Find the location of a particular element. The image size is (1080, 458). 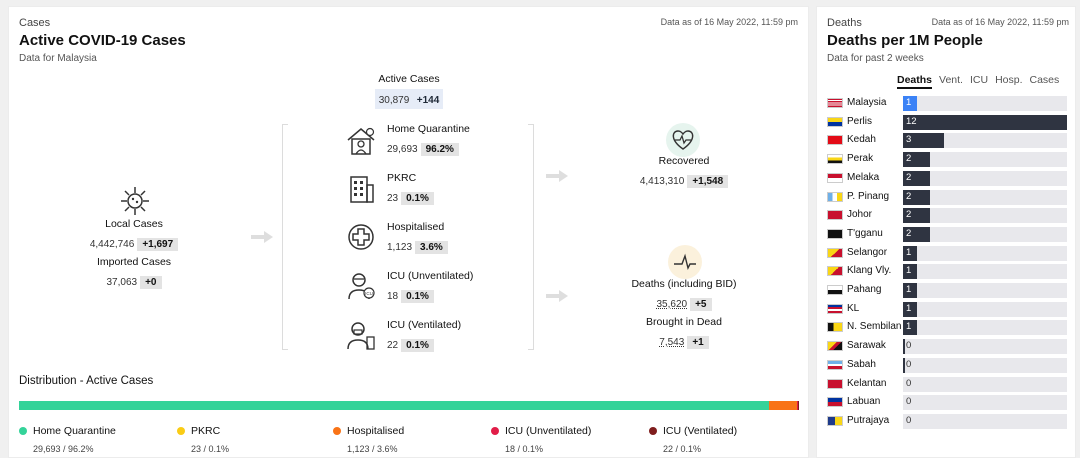

category-value: 22 is located at coordinates (393, 345).